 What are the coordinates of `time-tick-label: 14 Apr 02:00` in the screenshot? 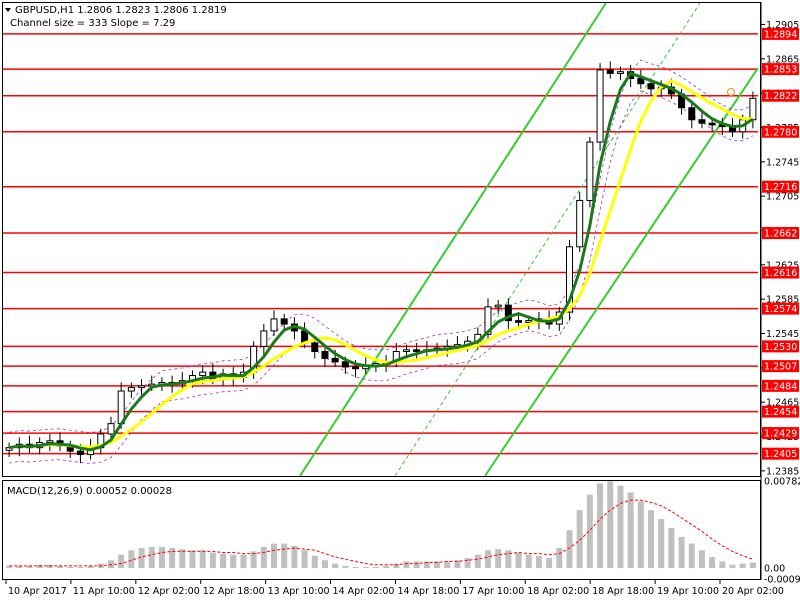 It's located at (364, 591).